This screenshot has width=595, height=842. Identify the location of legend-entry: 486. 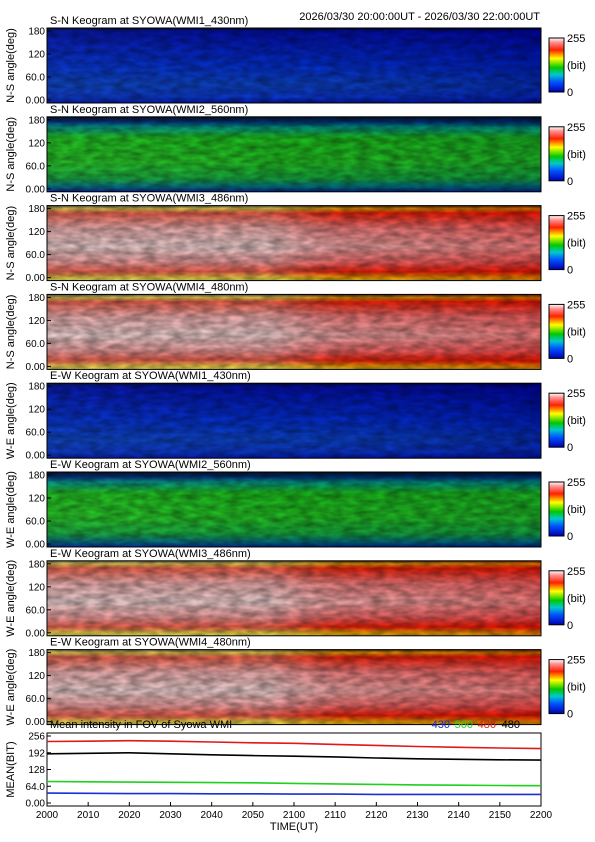
(487, 725).